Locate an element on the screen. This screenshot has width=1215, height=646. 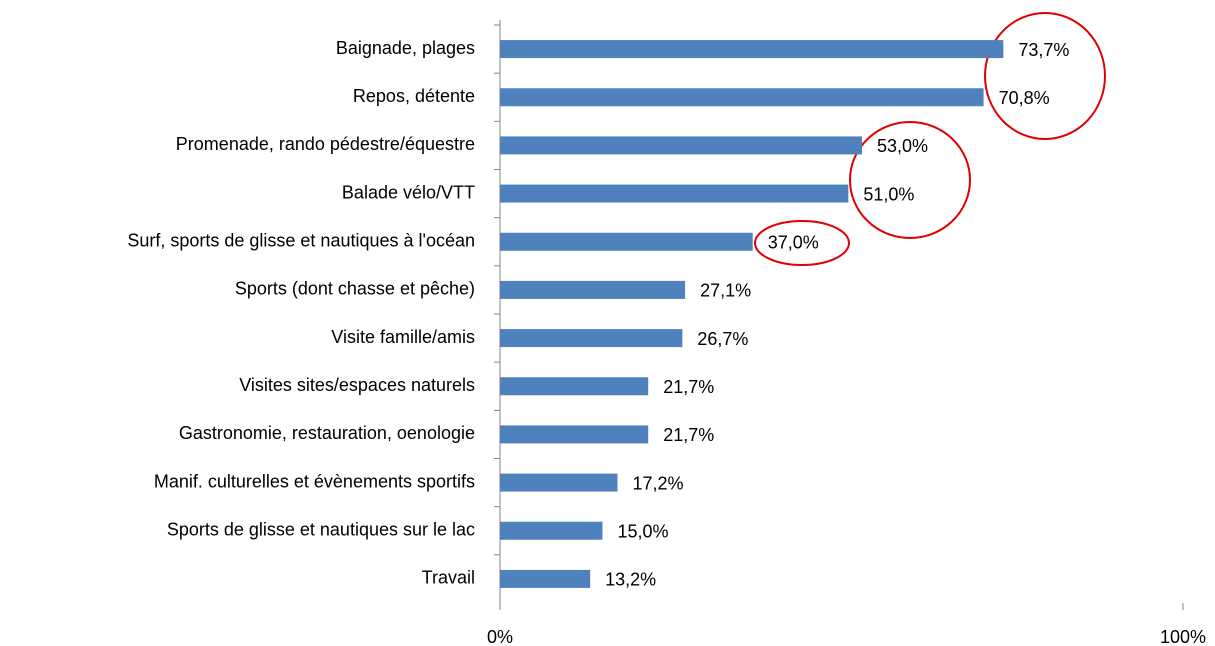
category-label: Visite famille/amis is located at coordinates (403, 337).